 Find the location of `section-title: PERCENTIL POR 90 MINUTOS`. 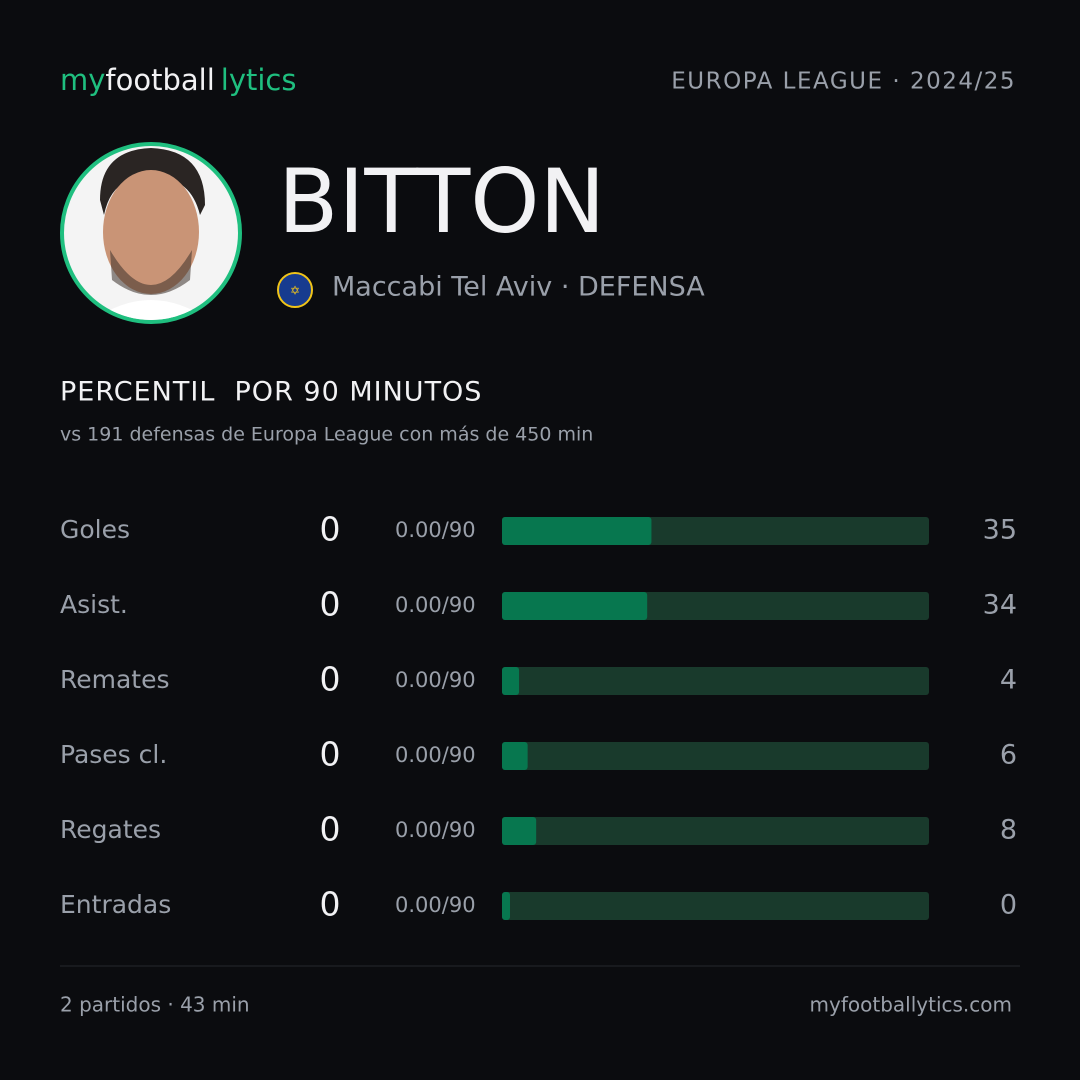

section-title: PERCENTIL POR 90 MINUTOS is located at coordinates (271, 392).